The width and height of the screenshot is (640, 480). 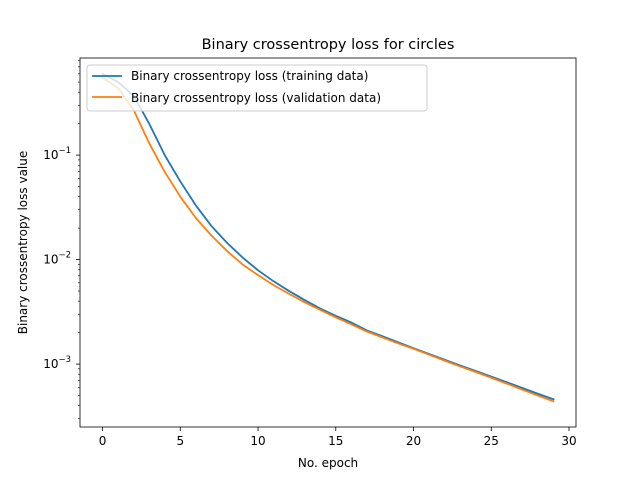 I want to click on x-axis: 0 5 10 15 20 25 30, so click(x=338, y=437).